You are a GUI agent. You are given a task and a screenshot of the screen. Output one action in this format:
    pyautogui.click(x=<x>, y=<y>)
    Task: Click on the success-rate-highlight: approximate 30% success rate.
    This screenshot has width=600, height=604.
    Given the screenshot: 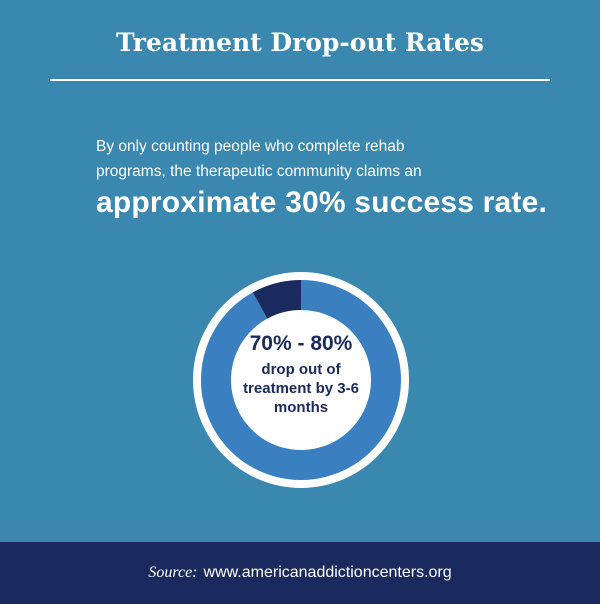 What is the action you would take?
    pyautogui.click(x=322, y=202)
    